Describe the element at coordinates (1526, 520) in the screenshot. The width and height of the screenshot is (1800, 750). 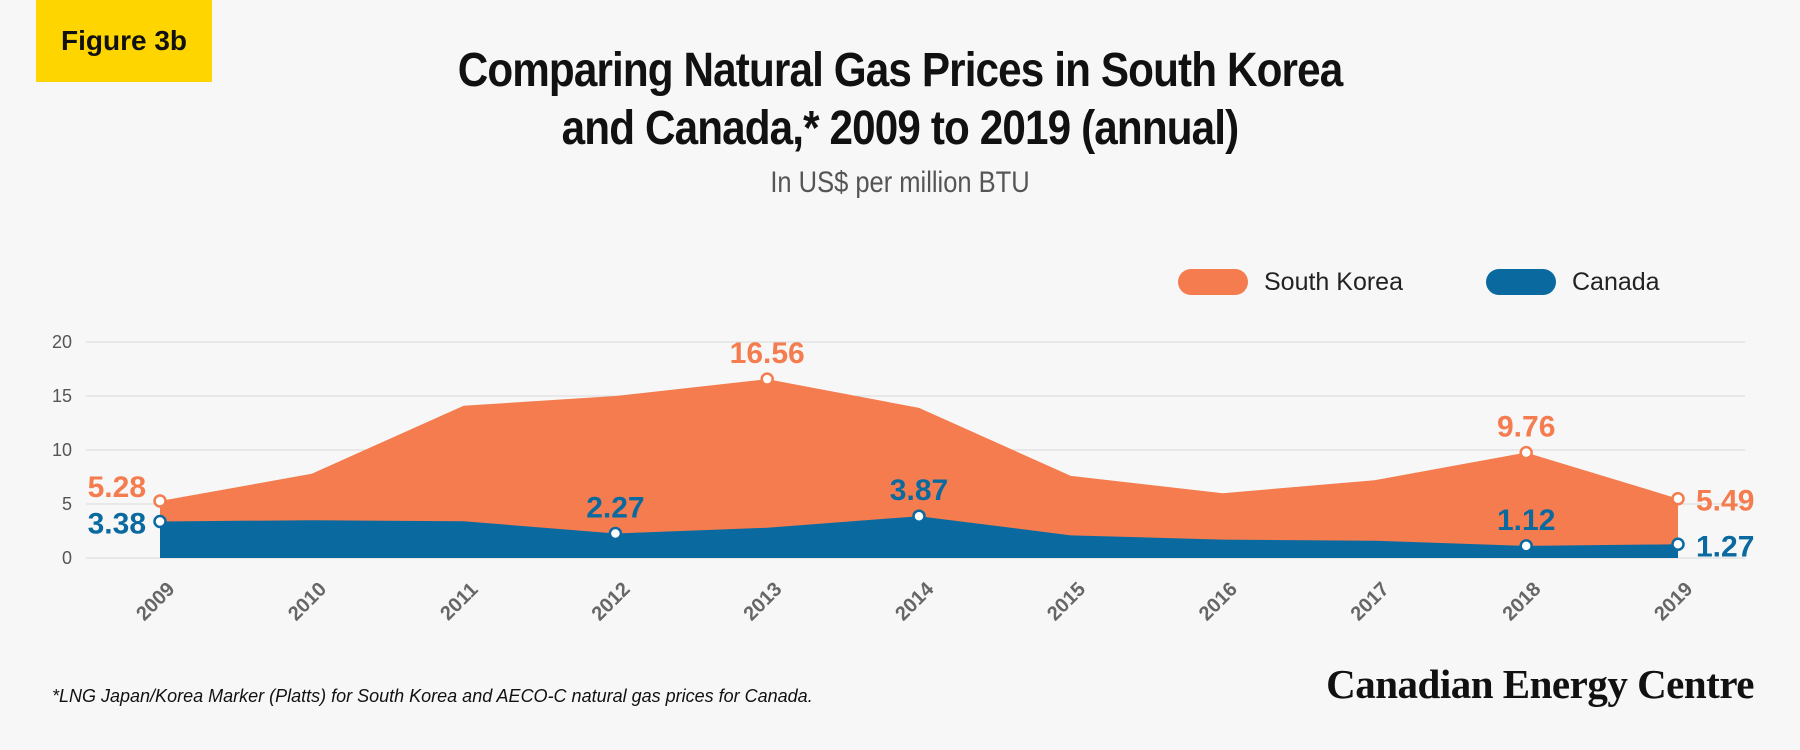
I see `data-label-canada-2018: 1.12` at that location.